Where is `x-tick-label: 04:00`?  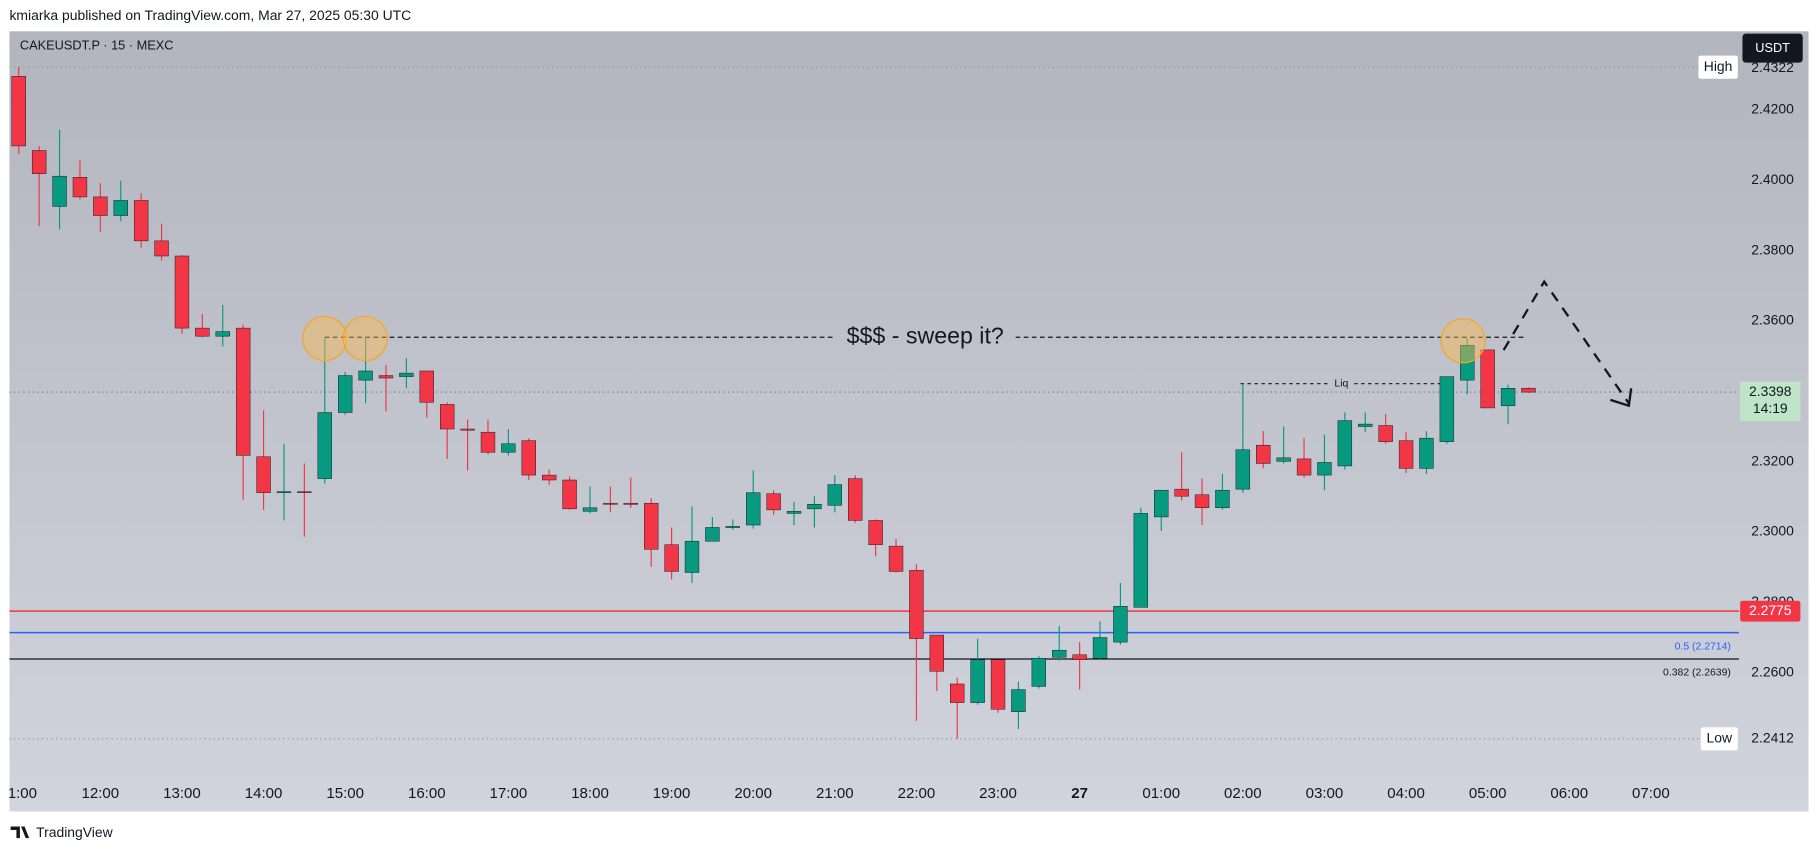 x-tick-label: 04:00 is located at coordinates (1406, 793).